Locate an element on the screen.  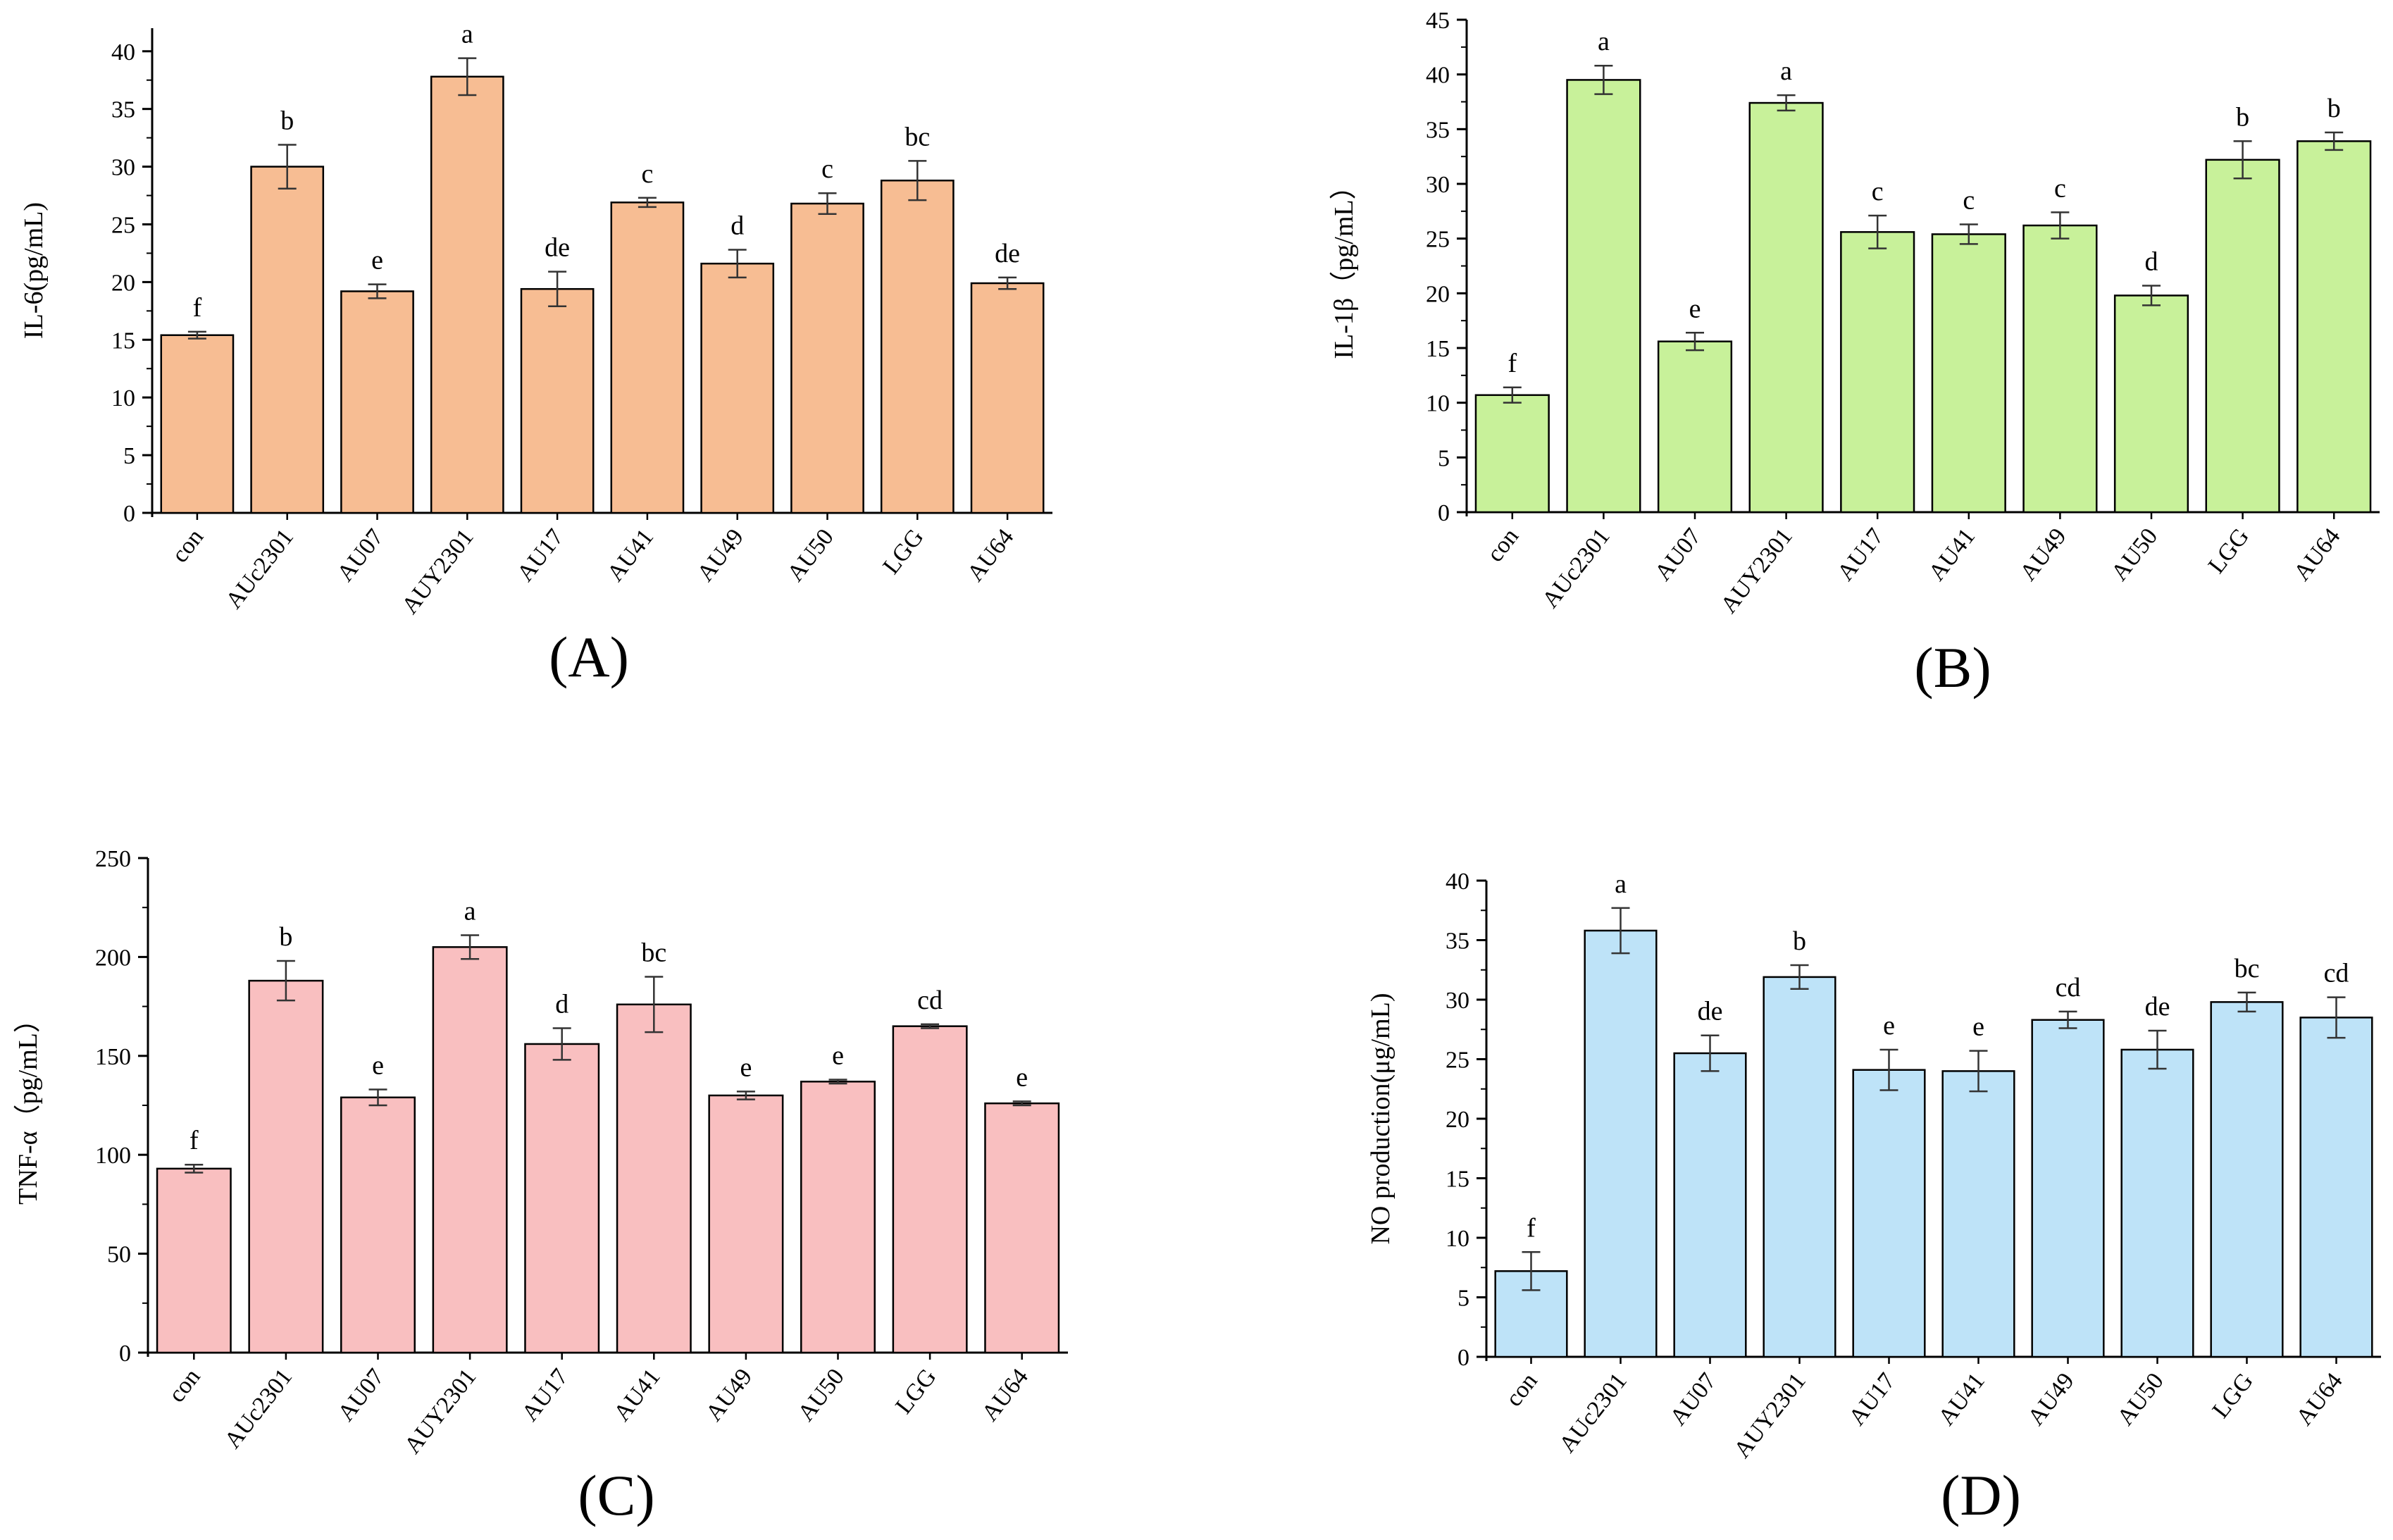
y-tick-label: 150 is located at coordinates (113, 1057).